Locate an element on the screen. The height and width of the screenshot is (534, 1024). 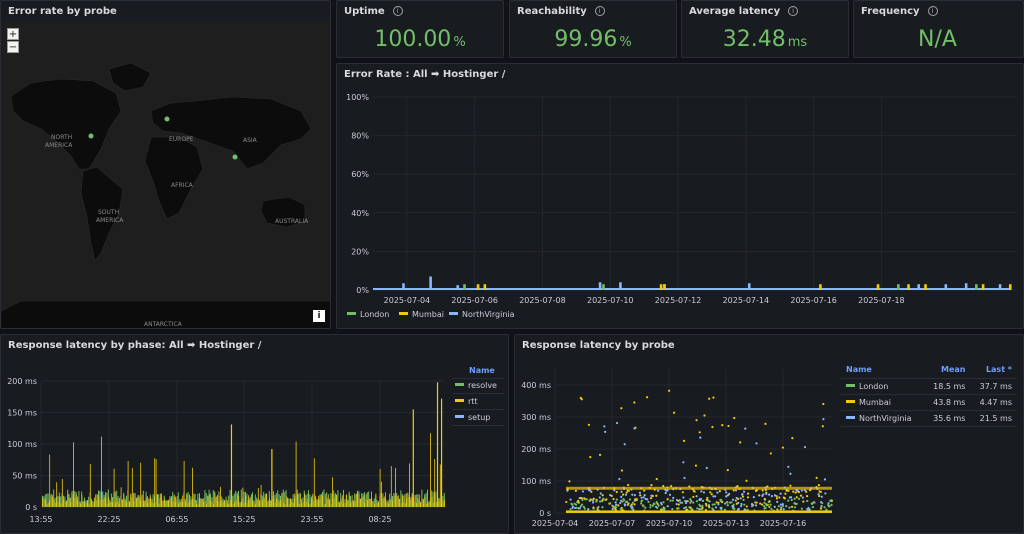
scatter-band-mumbai is located at coordinates (699, 488).